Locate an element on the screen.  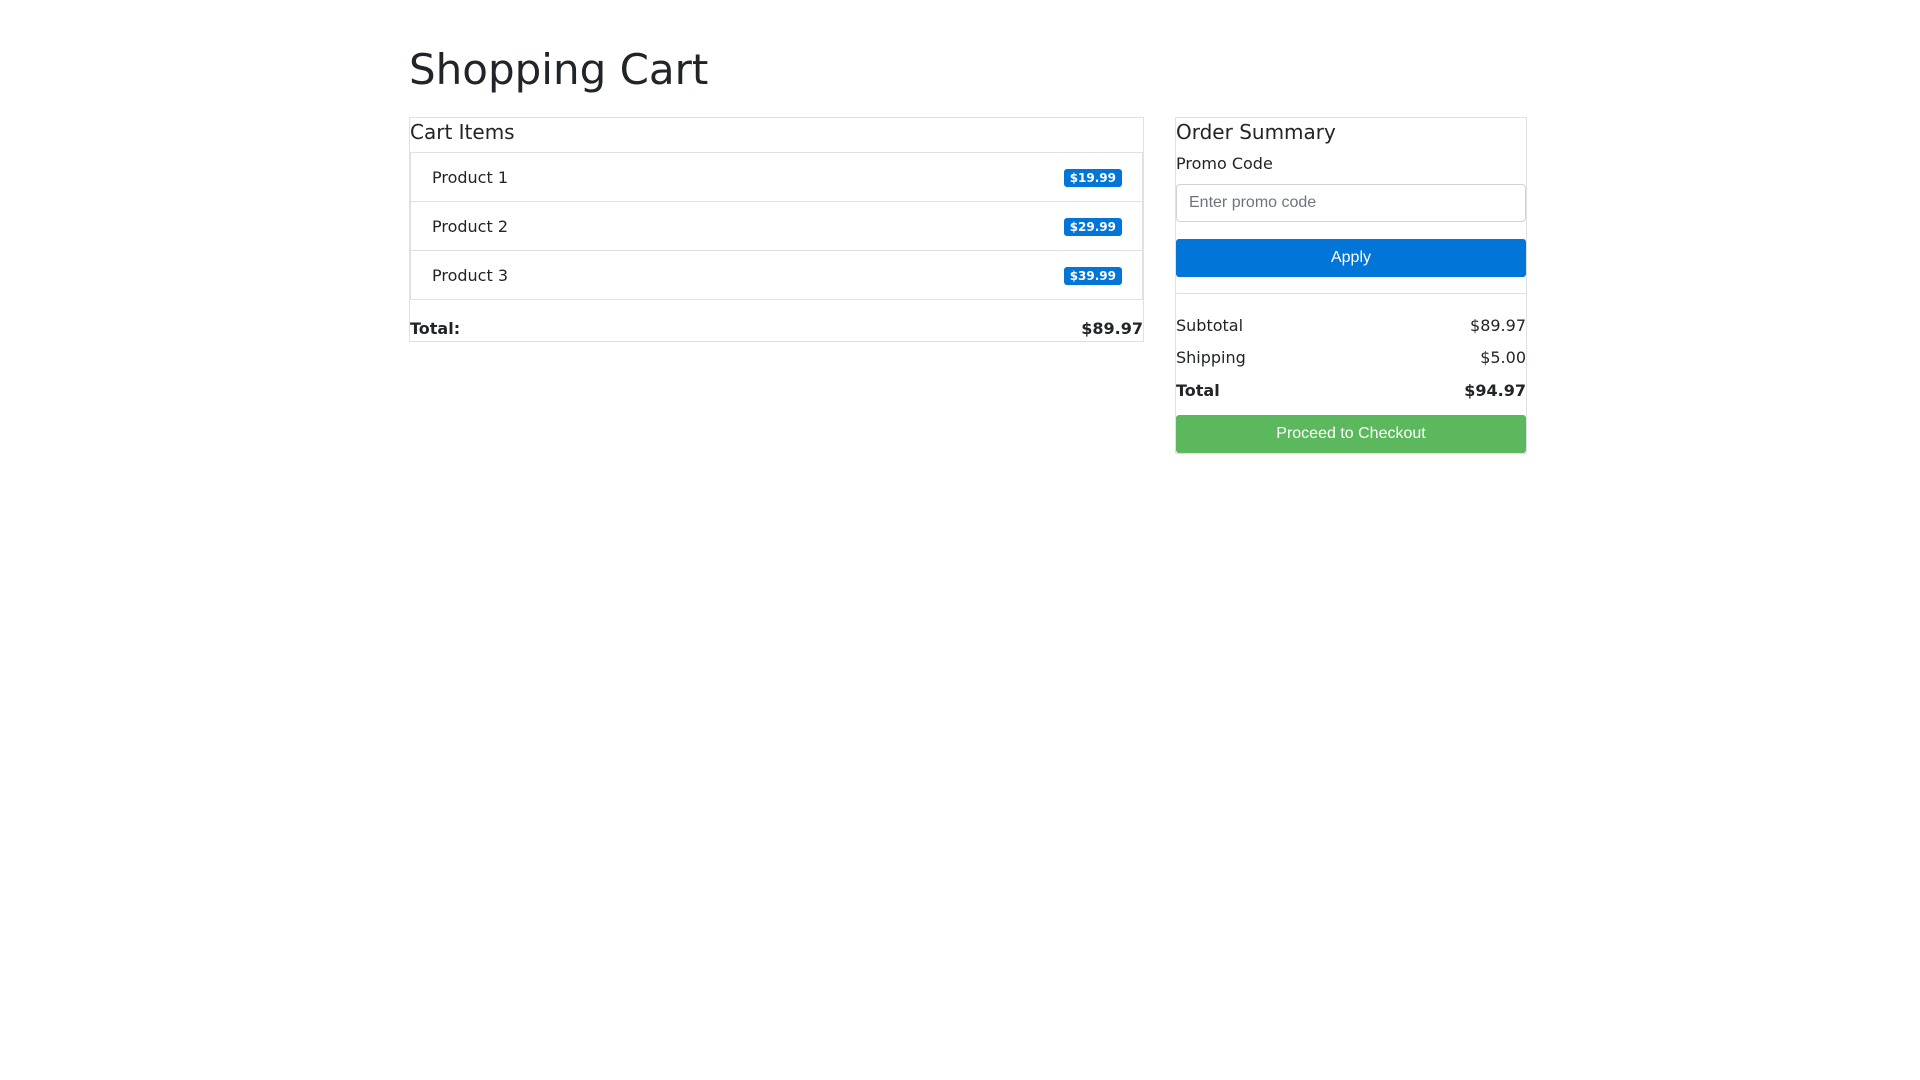
subtotal-label: Subtotal is located at coordinates (1210, 325).